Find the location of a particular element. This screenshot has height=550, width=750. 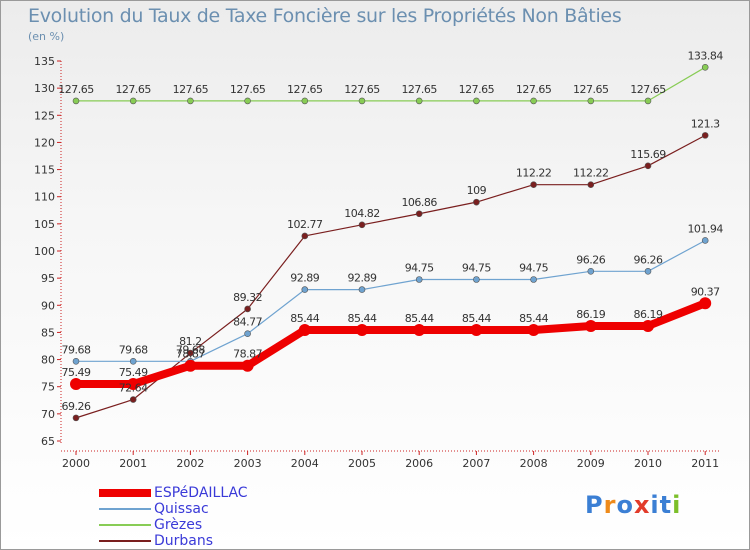

legend-label: Quissac is located at coordinates (181, 509).